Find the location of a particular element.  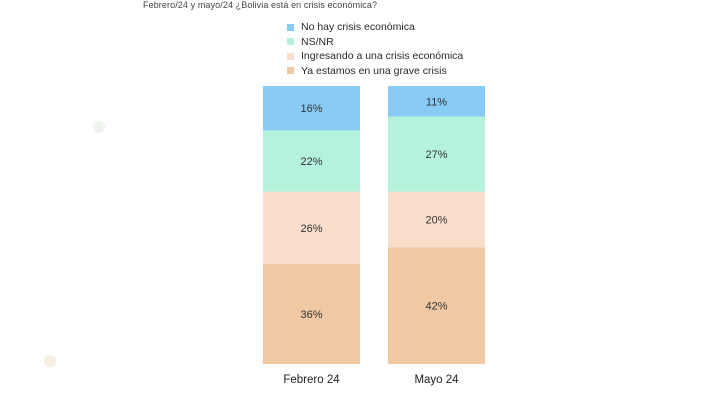

data-label: 26% is located at coordinates (311, 229).